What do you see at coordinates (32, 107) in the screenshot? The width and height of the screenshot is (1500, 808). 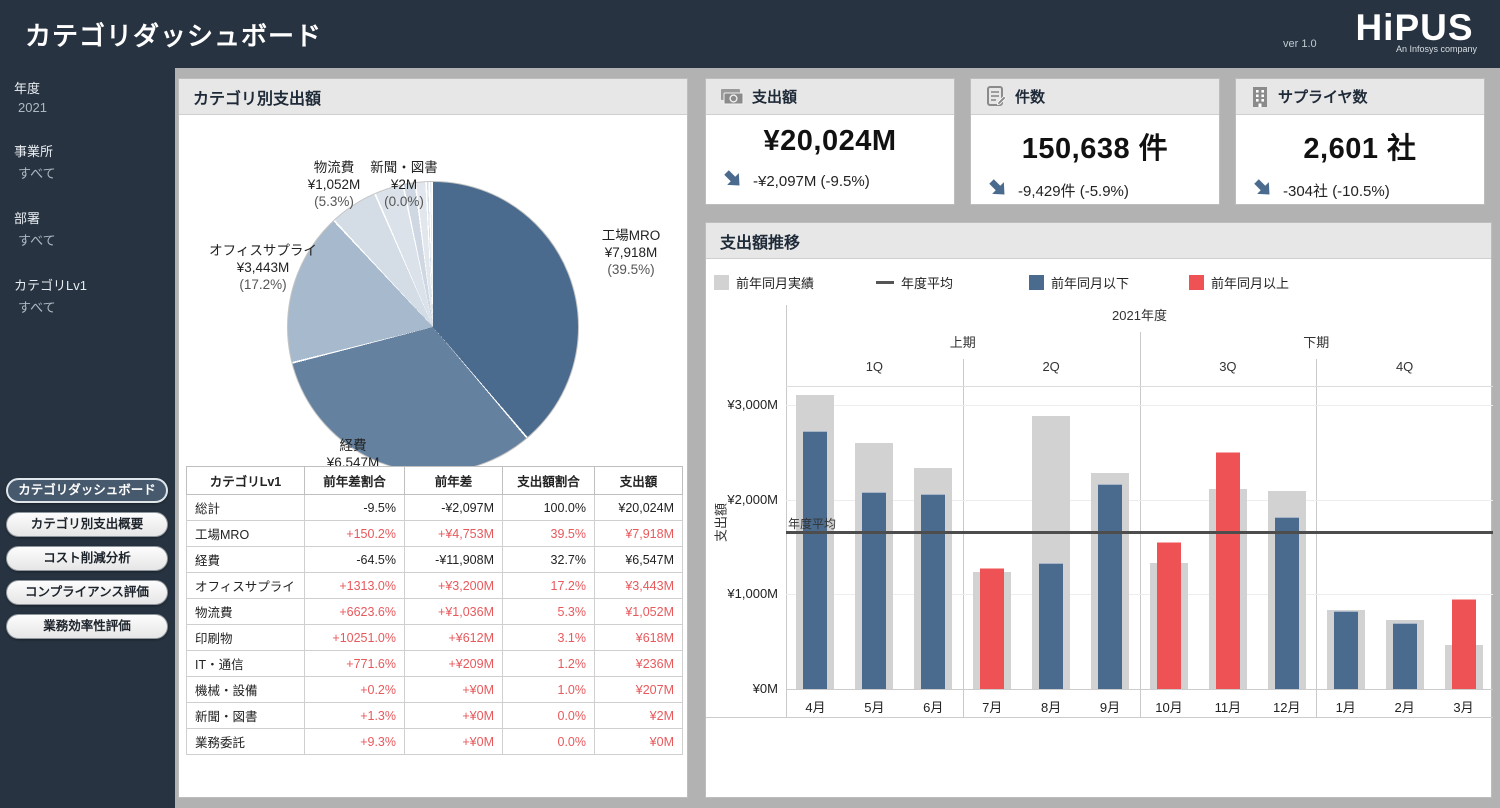 I see `filter-value-dropdown: 2021` at bounding box center [32, 107].